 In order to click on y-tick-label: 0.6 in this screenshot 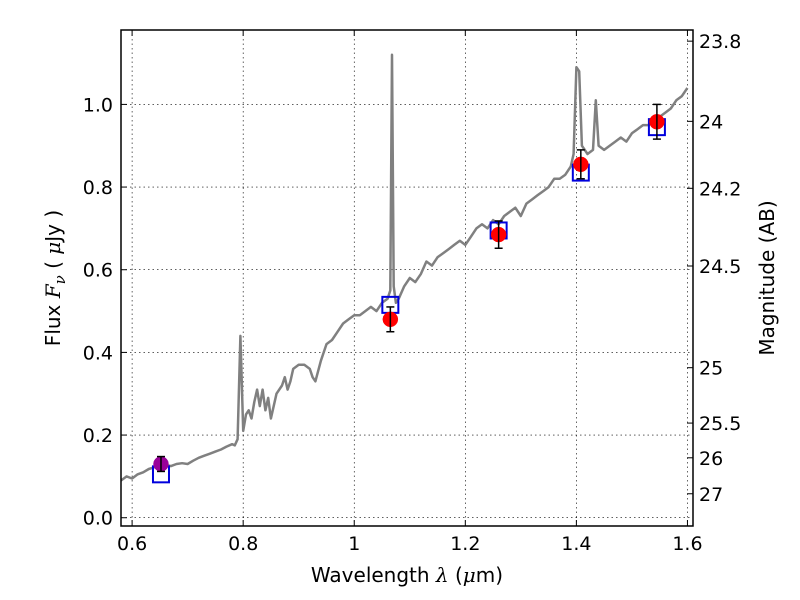, I will do `click(98, 271)`.